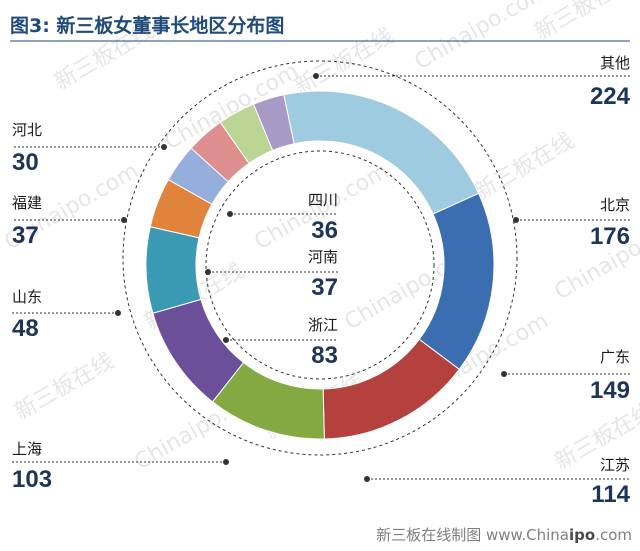 This screenshot has height=551, width=640. Describe the element at coordinates (273, 123) in the screenshot. I see `slice-hebei` at that location.